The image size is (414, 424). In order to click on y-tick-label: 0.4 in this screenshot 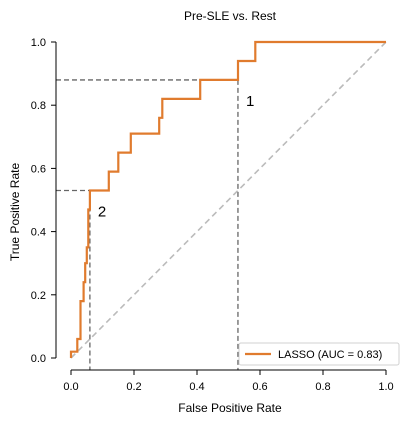, I will do `click(38, 233)`.